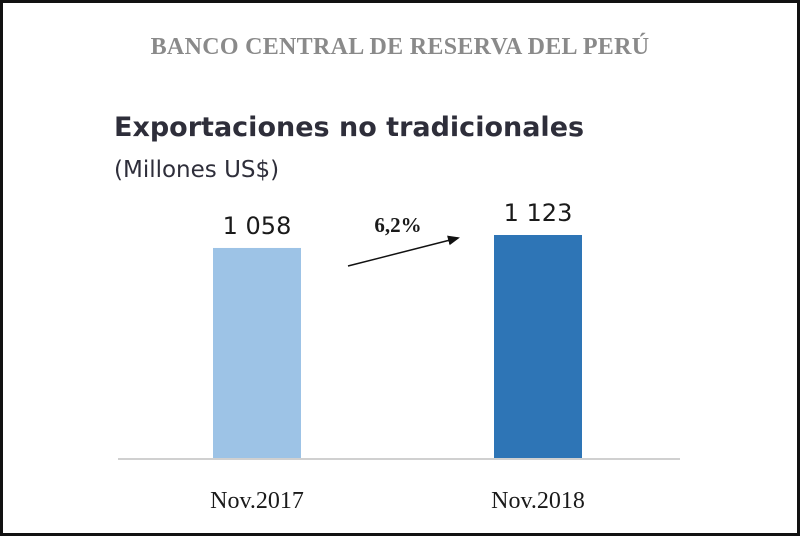 The image size is (800, 536). What do you see at coordinates (257, 501) in the screenshot?
I see `x-tick-label: Nov.2017` at bounding box center [257, 501].